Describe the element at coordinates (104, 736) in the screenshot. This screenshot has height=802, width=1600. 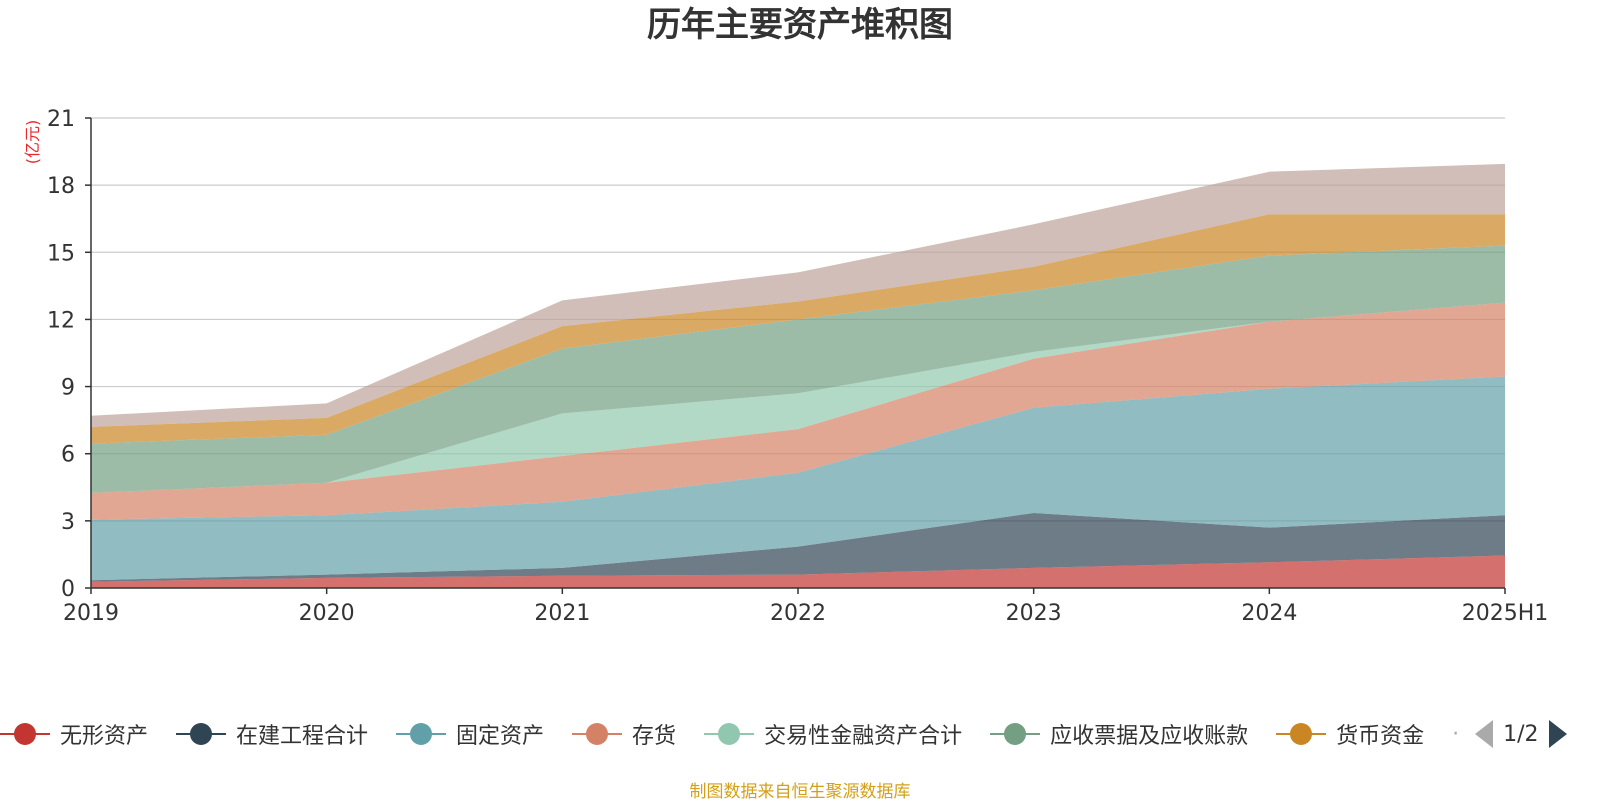
I see `legend-label: 无形资产` at that location.